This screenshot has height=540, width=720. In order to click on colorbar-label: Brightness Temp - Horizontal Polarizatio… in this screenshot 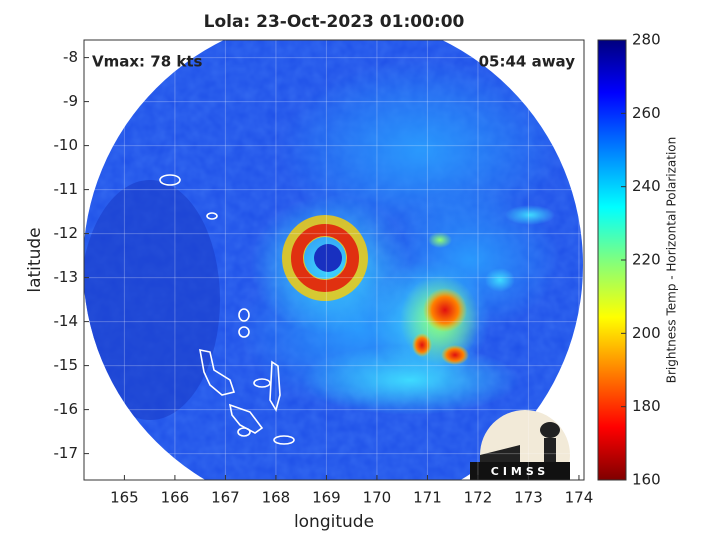, I will do `click(672, 260)`.